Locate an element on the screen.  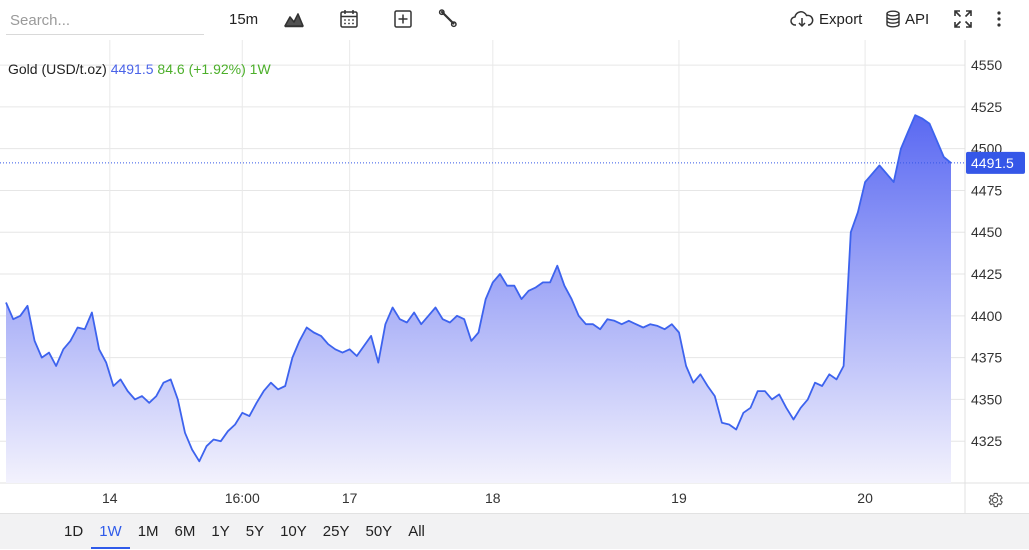
export-label: Export is located at coordinates (841, 19).